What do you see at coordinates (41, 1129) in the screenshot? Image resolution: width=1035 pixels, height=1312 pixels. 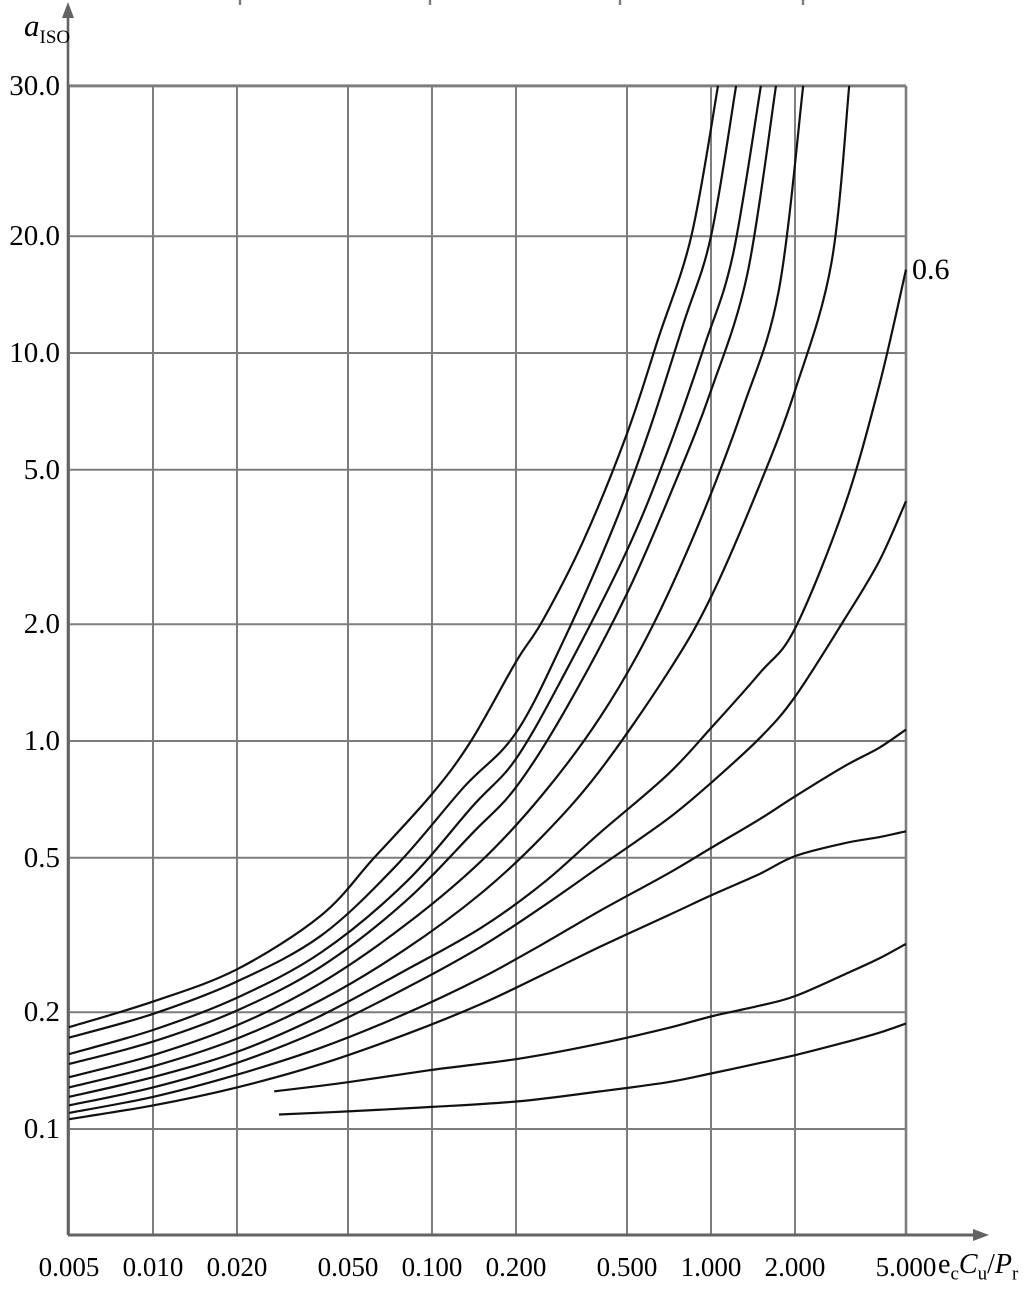 I see `y-tick-label-0.1: 0.1` at bounding box center [41, 1129].